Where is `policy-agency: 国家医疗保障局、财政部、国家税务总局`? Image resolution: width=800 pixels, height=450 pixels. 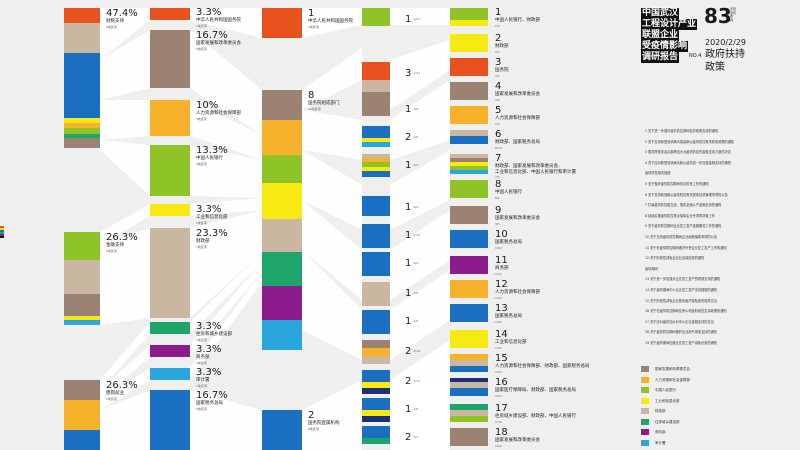
policy-agency: 国家医疗保障局、财政部、国家税务总局 is located at coordinates (535, 390).